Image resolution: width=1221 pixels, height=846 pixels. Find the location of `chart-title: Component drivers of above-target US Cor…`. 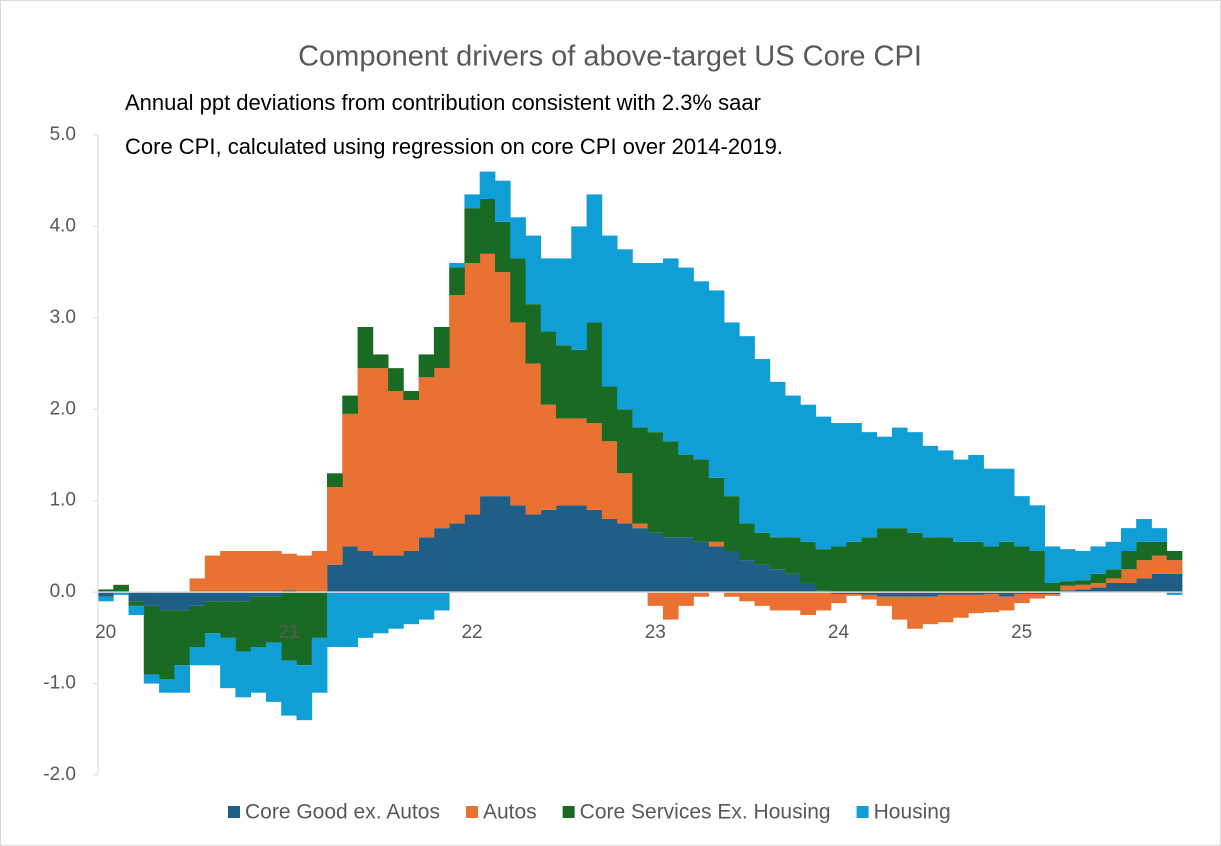

chart-title: Component drivers of above-target US Cor… is located at coordinates (610, 57).